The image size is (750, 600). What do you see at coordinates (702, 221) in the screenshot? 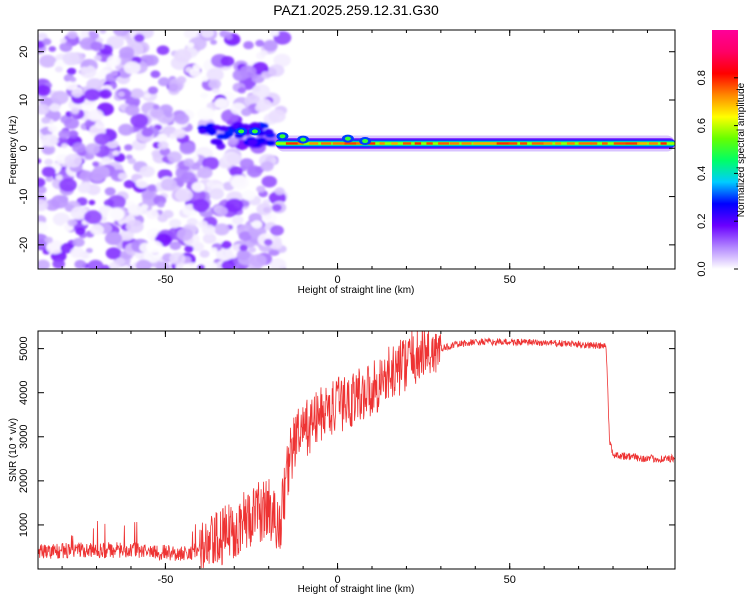
I see `colorbar-tick-label: 0.2` at bounding box center [702, 221].